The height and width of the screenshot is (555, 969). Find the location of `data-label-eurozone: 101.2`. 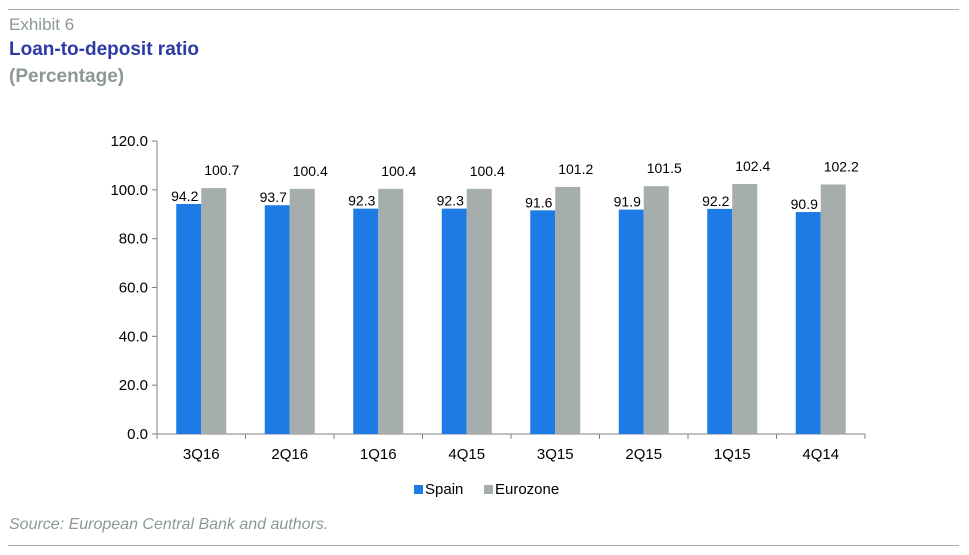

data-label-eurozone: 101.2 is located at coordinates (575, 169).